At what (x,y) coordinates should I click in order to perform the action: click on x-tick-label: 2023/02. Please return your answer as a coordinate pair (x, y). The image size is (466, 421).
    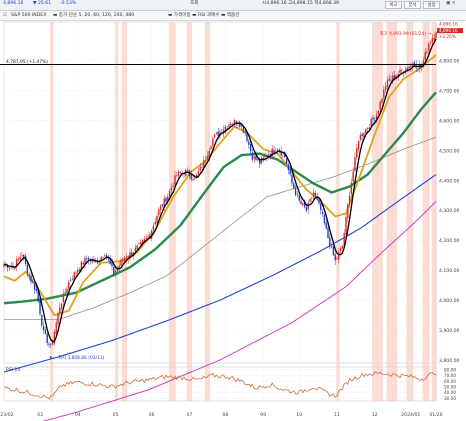
    Looking at the image, I should click on (7, 415).